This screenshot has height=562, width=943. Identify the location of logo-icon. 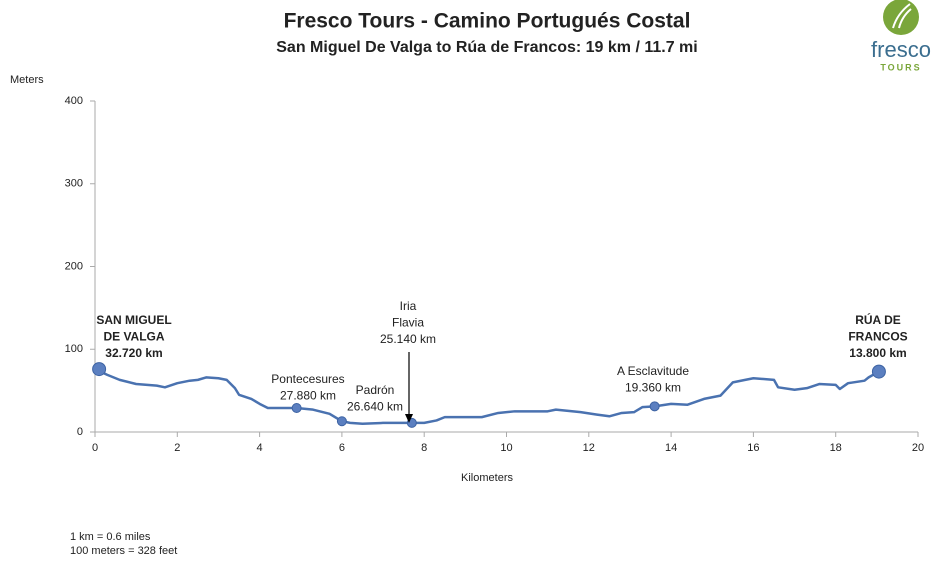
(901, 17).